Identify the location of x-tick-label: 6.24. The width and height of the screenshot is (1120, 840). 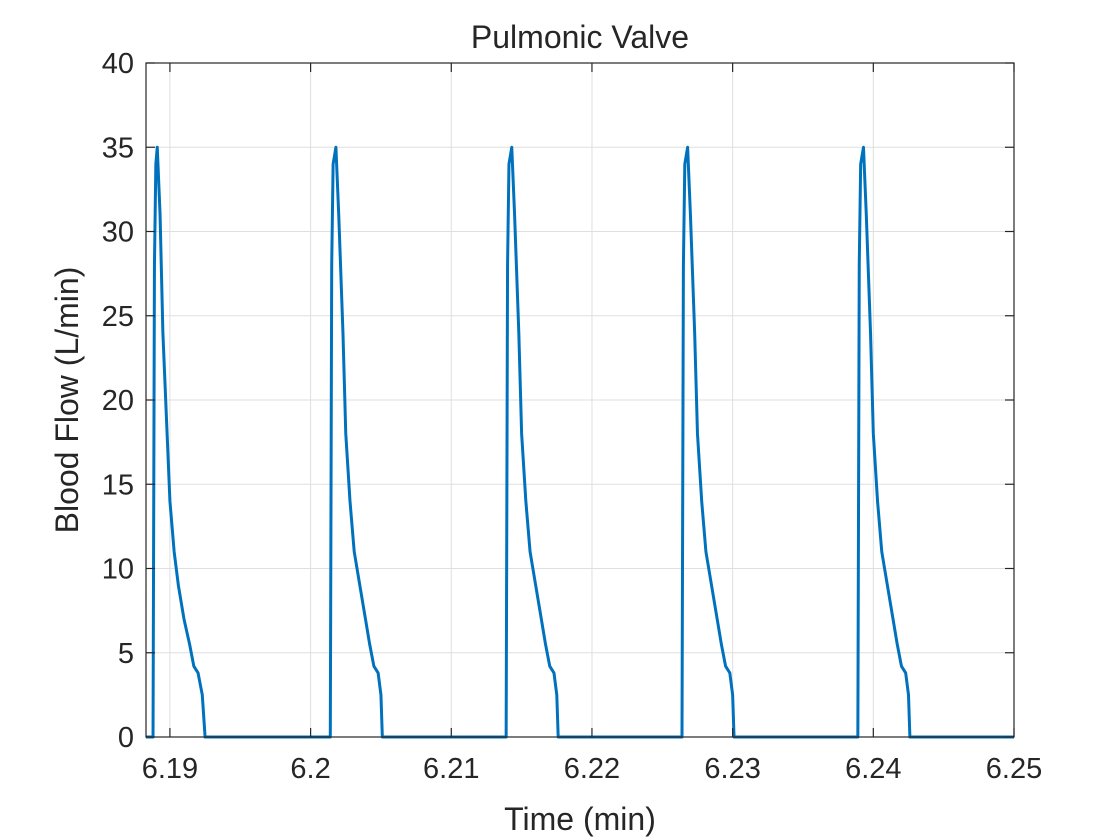
(873, 769).